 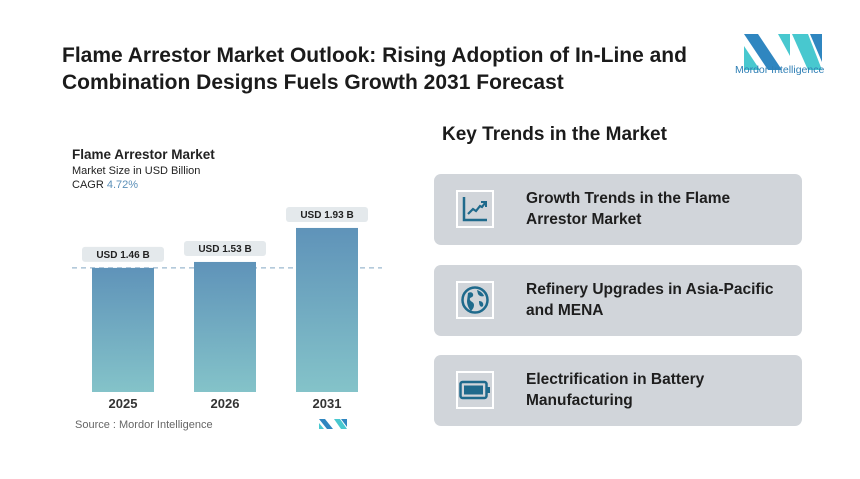 I want to click on data-label: USD 1.93 B, so click(x=326, y=215).